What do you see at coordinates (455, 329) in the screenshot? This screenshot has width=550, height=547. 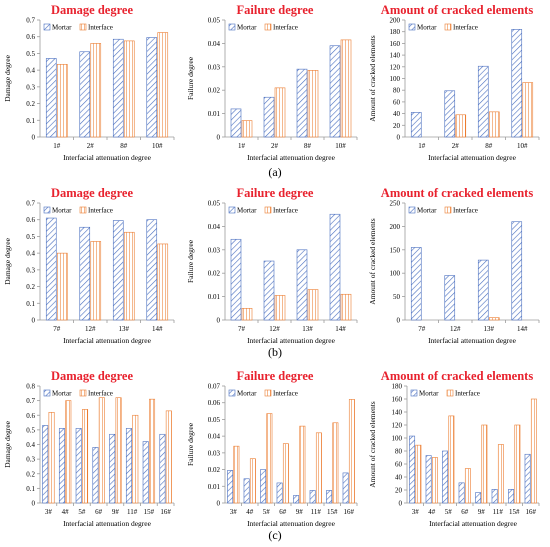 I see `x-tick-label: 12#` at bounding box center [455, 329].